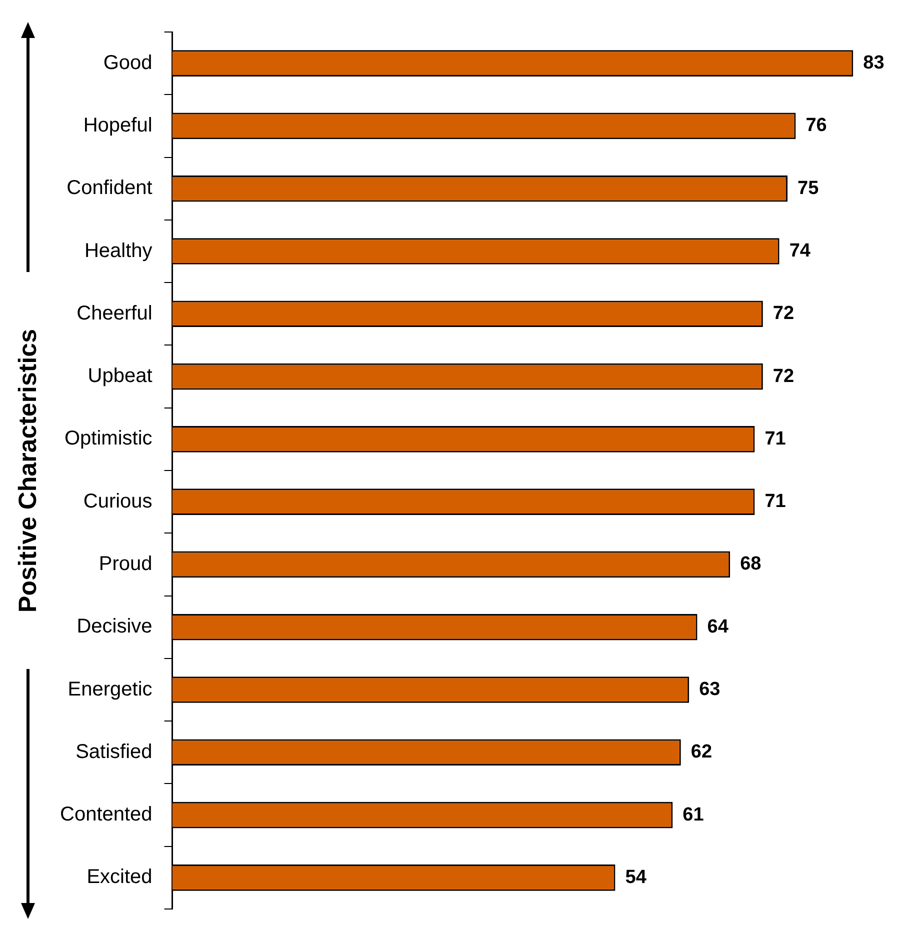 This screenshot has width=907, height=945. Describe the element at coordinates (701, 752) in the screenshot. I see `data-label: 62` at that location.